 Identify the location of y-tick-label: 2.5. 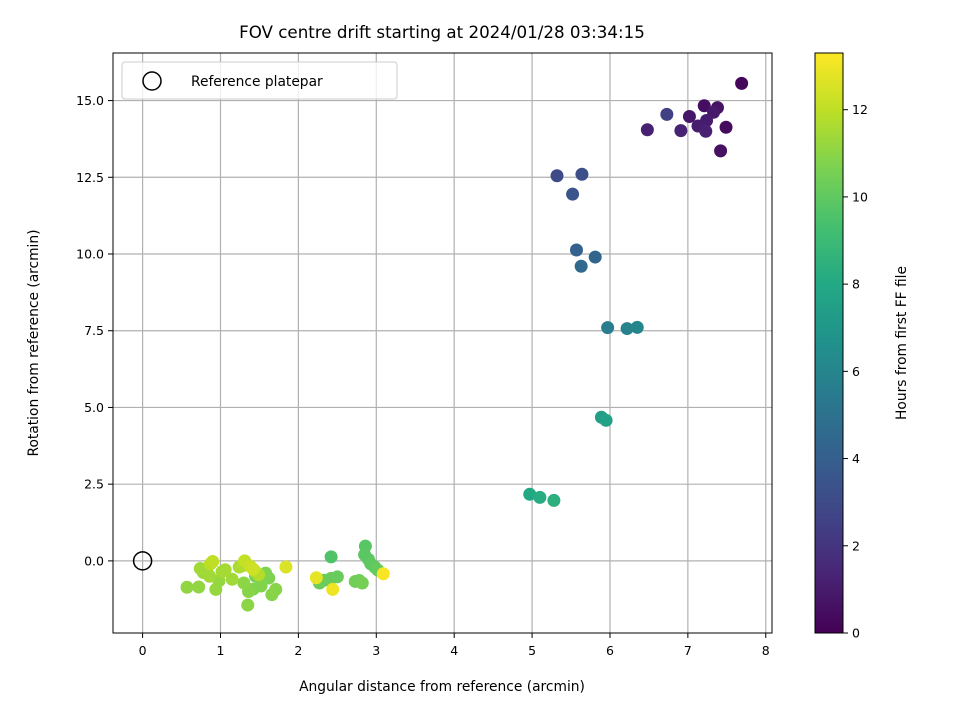
(94, 484).